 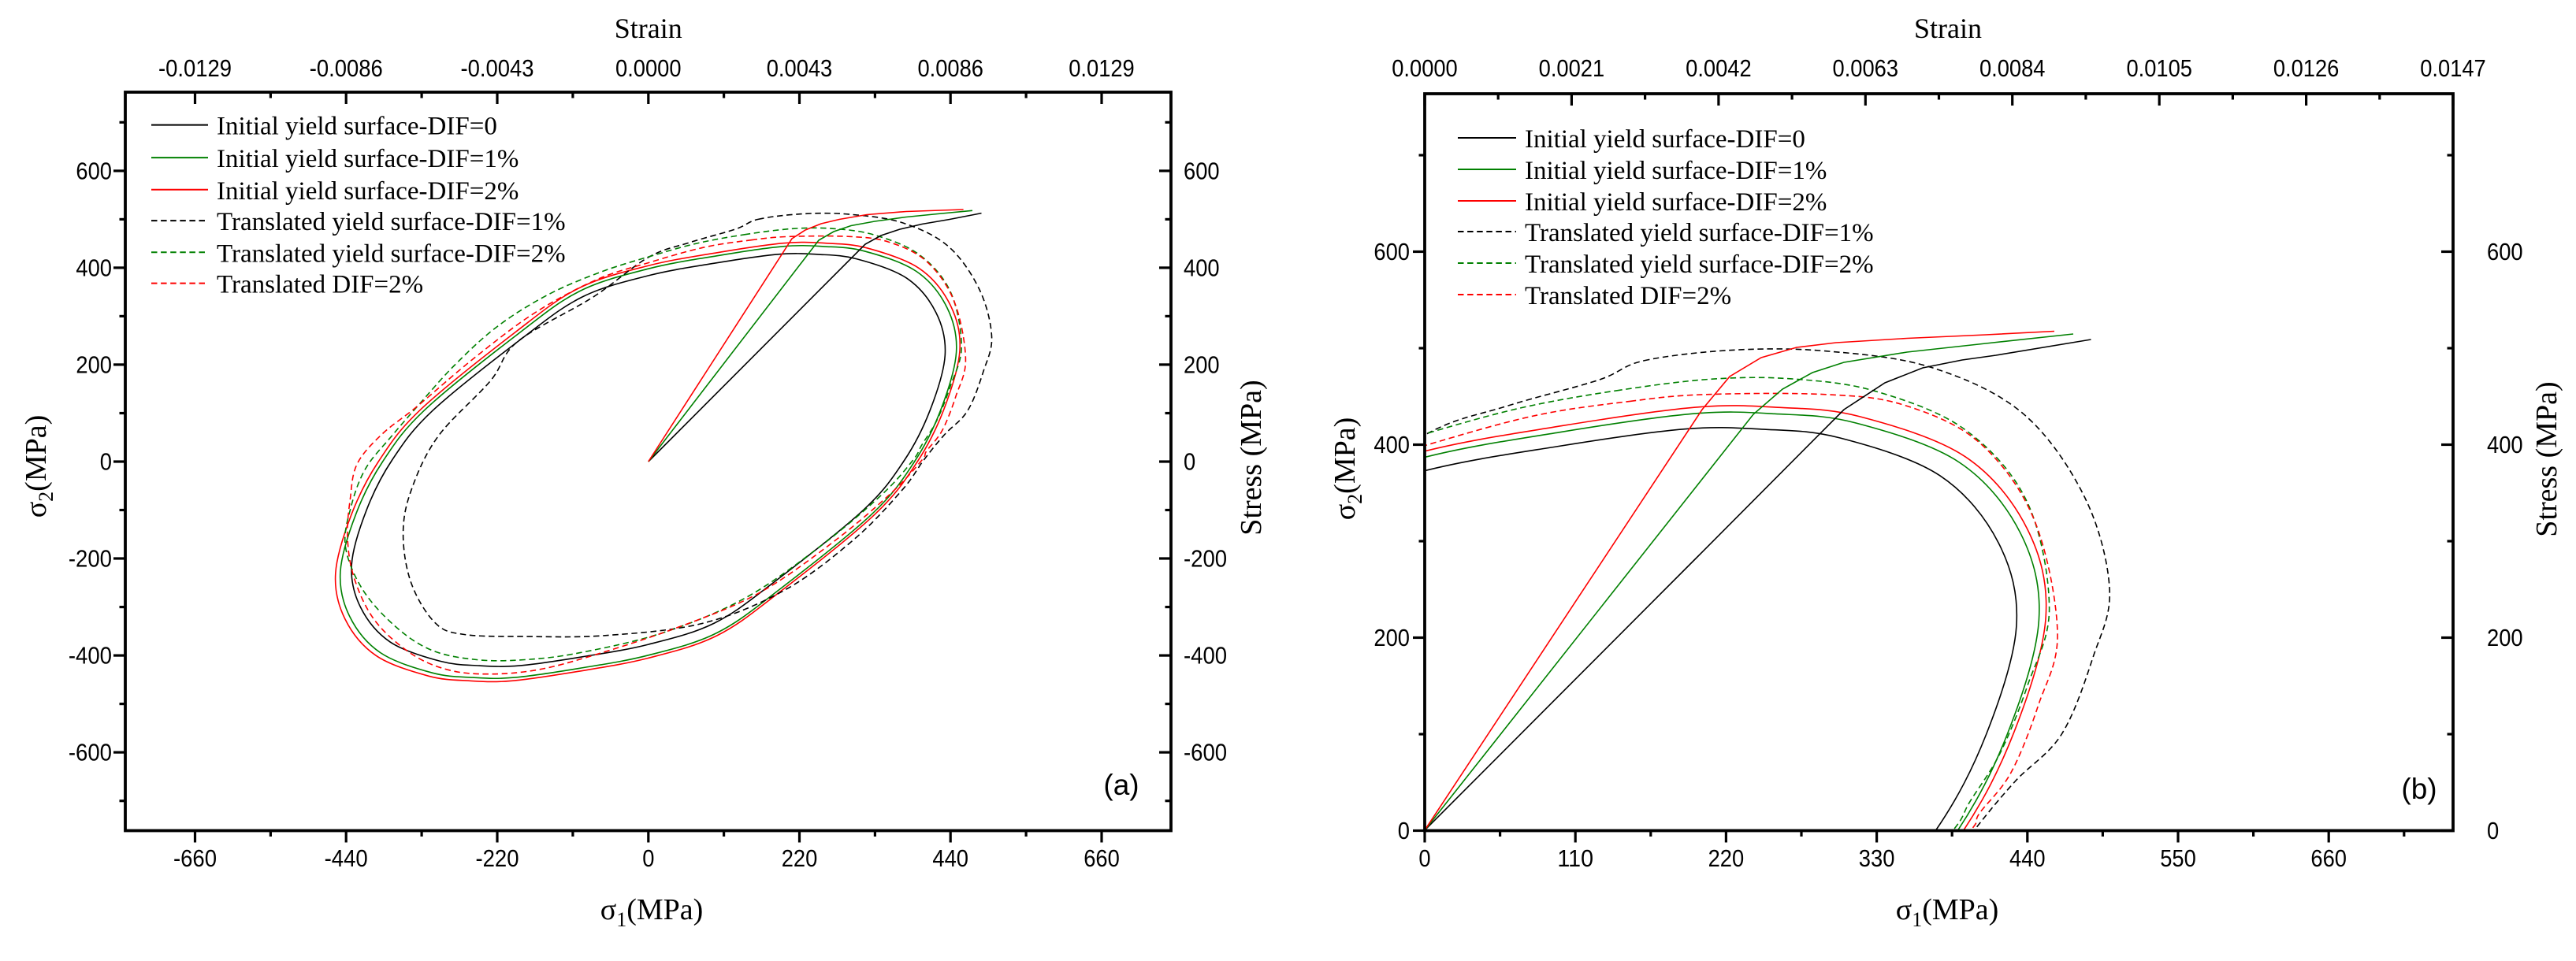 I want to click on svg-text: 0.0042, so click(x=1719, y=68).